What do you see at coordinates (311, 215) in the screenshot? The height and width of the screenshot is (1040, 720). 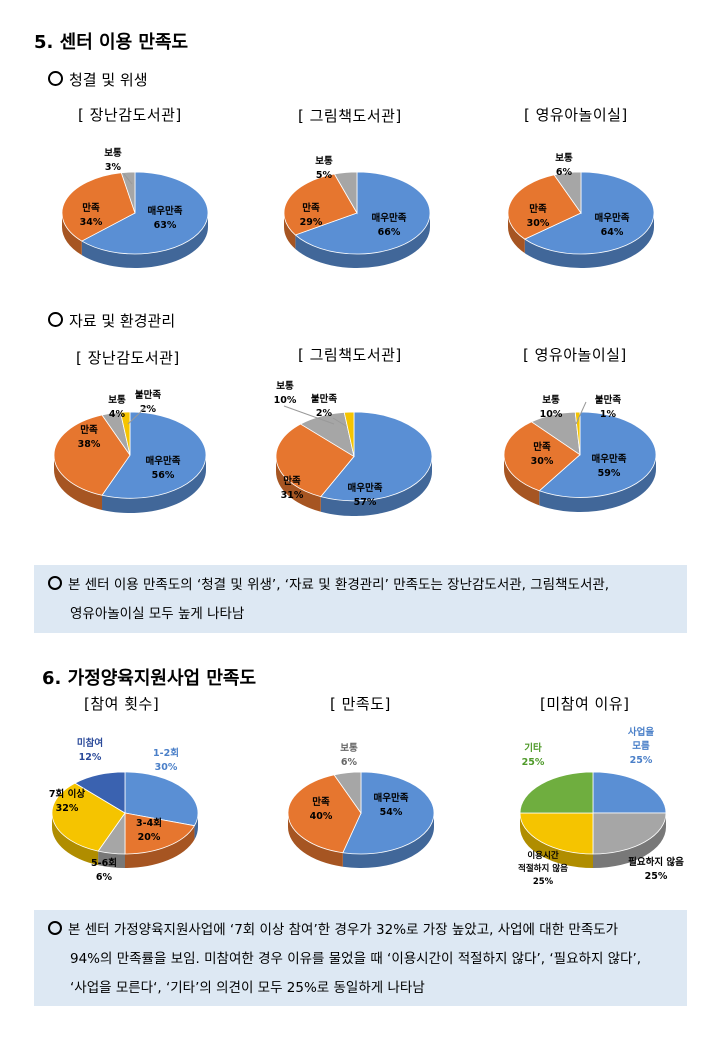 I see `data-label: 만족 29%` at bounding box center [311, 215].